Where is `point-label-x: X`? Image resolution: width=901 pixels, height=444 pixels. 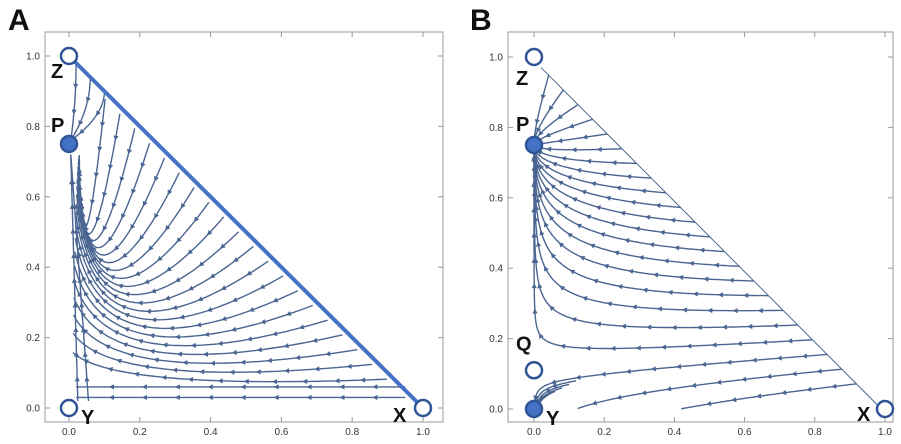 point-label-x: X is located at coordinates (400, 416).